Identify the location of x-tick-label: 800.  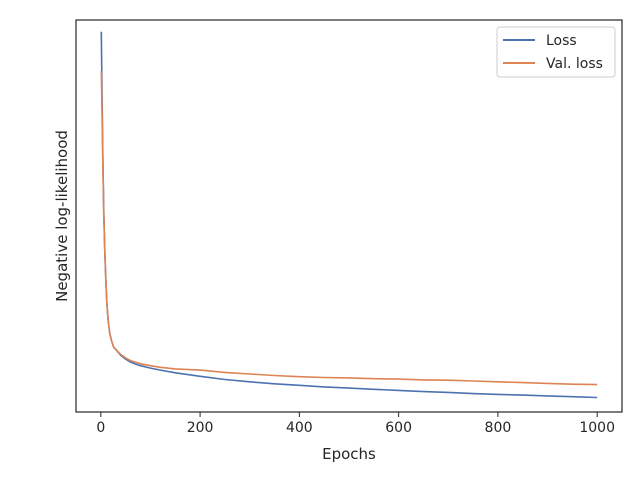
(498, 428).